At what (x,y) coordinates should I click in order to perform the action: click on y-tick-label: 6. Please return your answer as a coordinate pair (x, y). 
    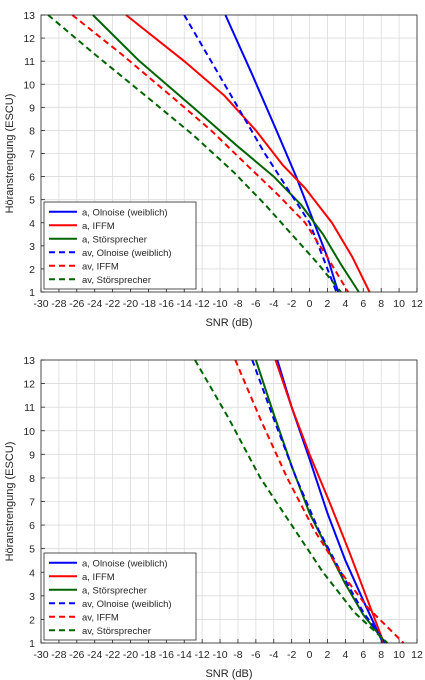
    Looking at the image, I should click on (32, 526).